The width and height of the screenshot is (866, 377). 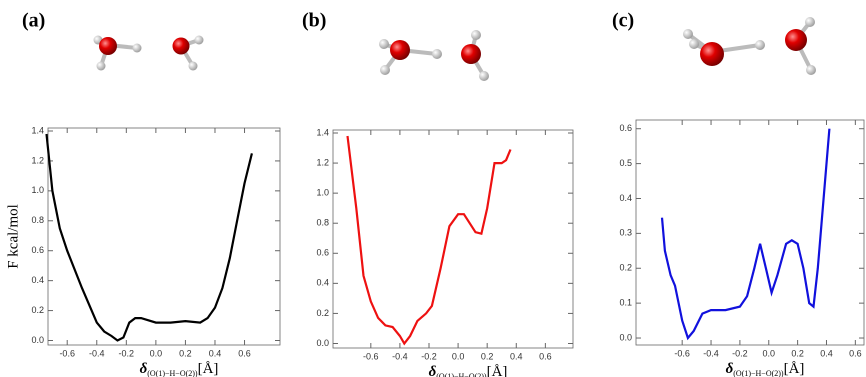 I want to click on y-tick-label: 0.3, so click(x=625, y=233).